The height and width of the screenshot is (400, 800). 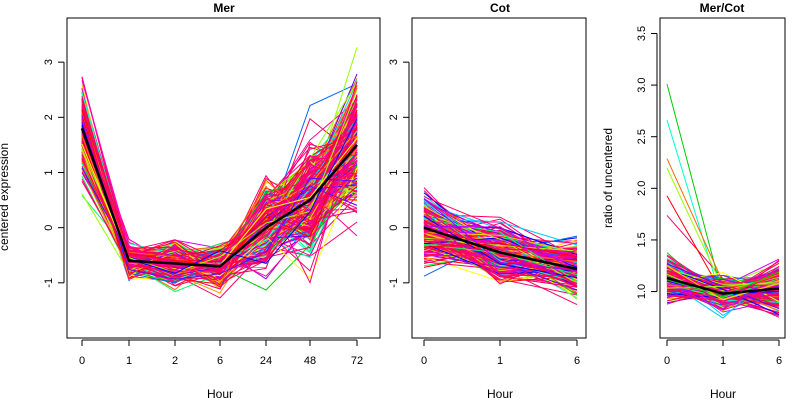 What do you see at coordinates (5, 197) in the screenshot?
I see `y-axis-label: centered expression` at bounding box center [5, 197].